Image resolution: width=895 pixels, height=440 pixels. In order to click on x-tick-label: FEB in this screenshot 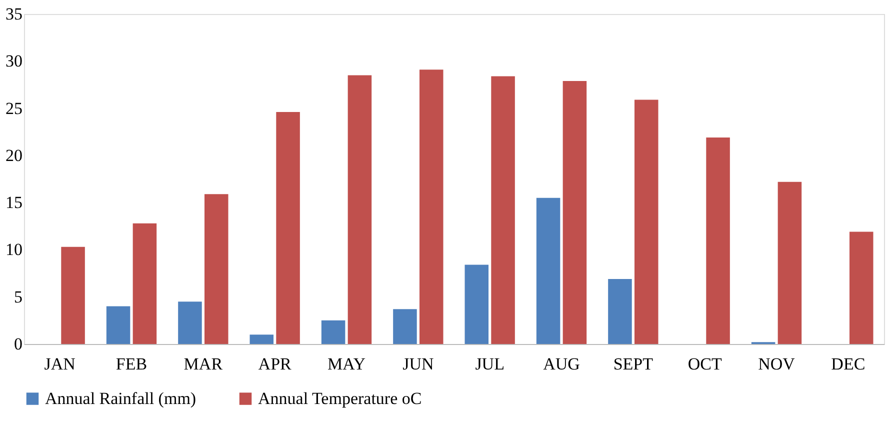, I will do `click(132, 364)`.